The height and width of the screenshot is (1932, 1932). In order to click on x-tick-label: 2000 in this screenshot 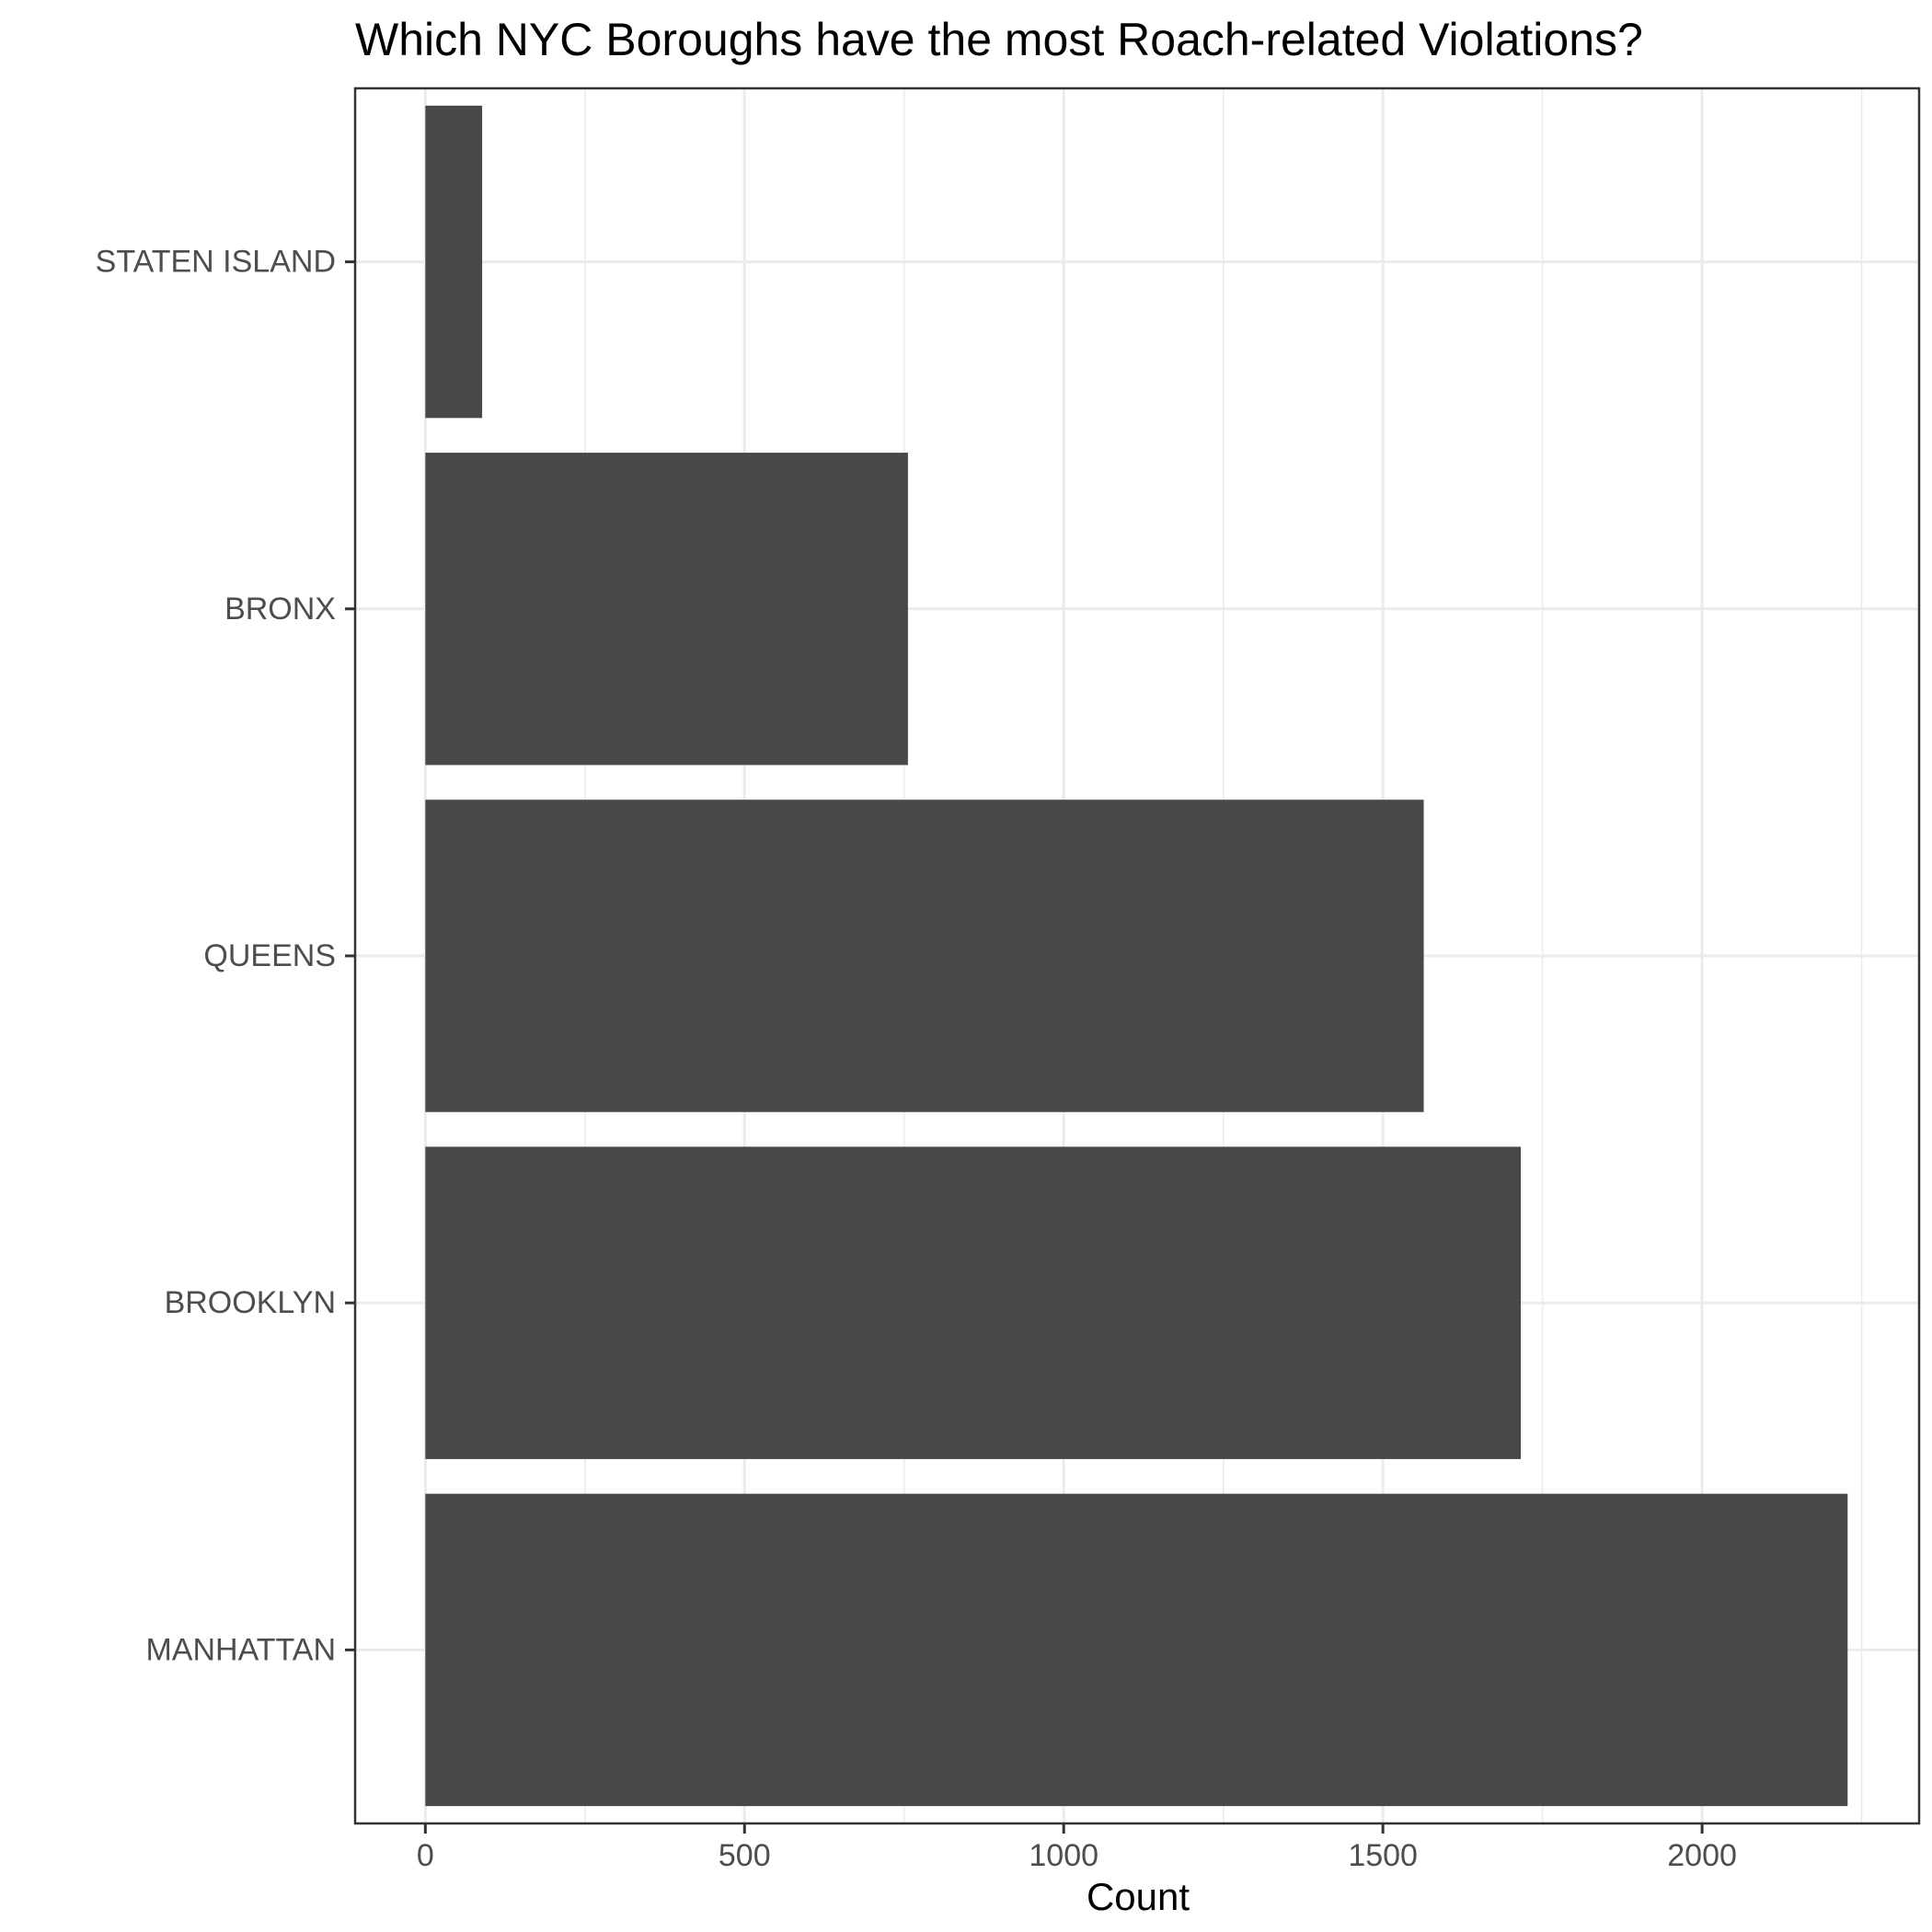, I will do `click(1702, 1855)`.